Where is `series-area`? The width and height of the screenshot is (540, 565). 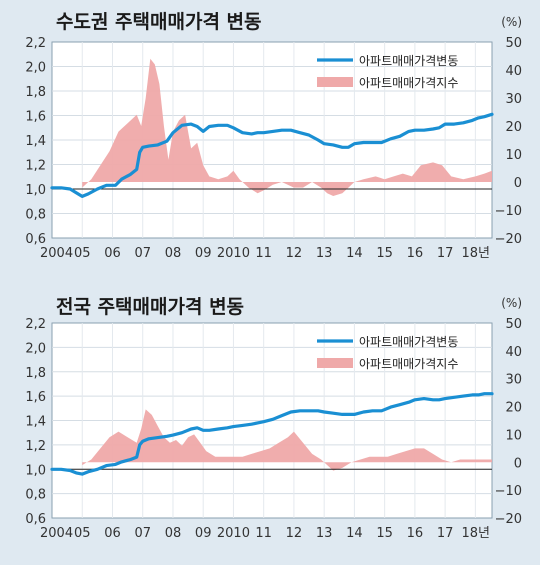
series-area is located at coordinates (287, 440).